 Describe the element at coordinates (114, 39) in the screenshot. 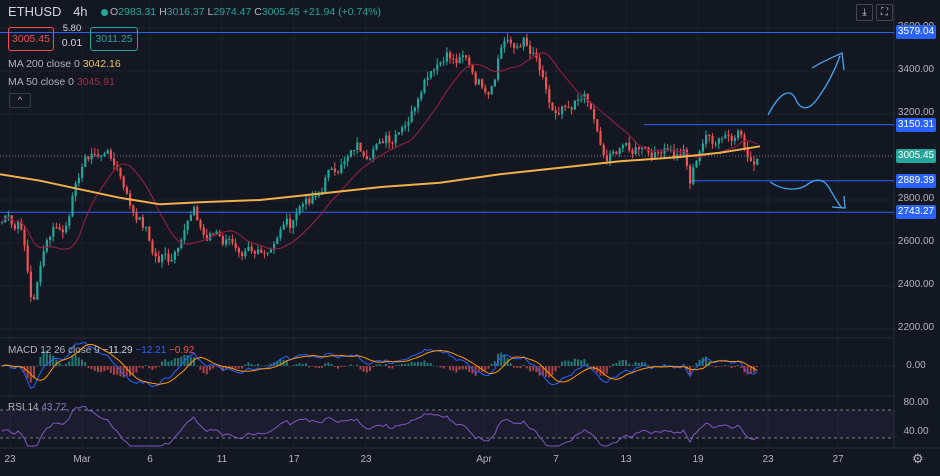

I see `buy-button: 3011.25` at that location.